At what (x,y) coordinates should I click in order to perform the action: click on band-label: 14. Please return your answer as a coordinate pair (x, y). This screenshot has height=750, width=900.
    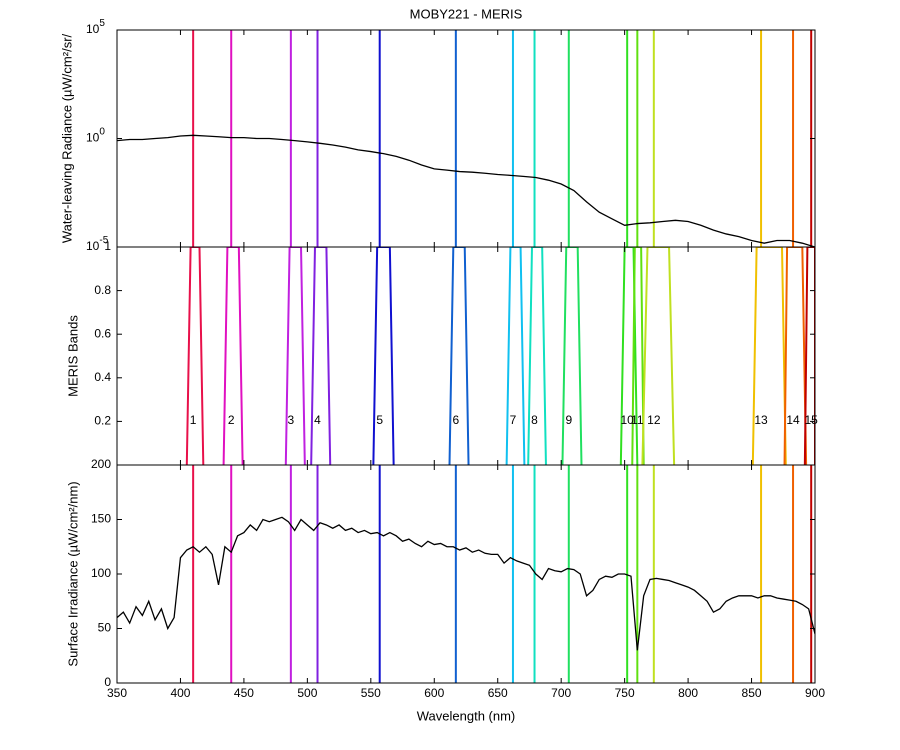
    Looking at the image, I should click on (793, 420).